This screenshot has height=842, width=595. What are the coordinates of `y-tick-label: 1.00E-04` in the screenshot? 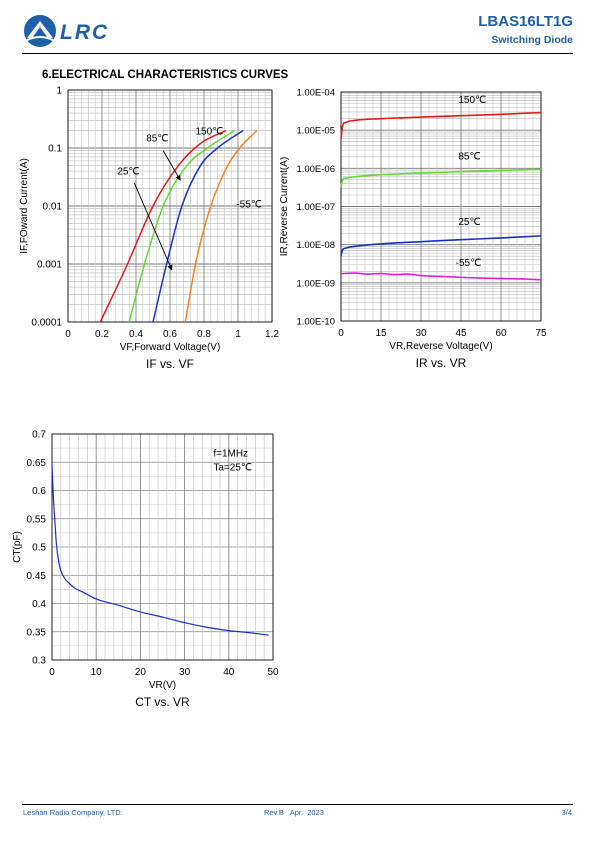 It's located at (315, 93).